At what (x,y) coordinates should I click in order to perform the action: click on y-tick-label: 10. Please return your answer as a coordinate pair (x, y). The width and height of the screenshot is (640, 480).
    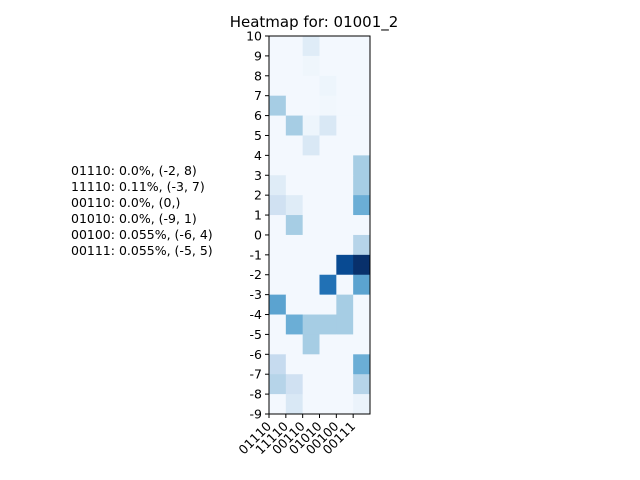
    Looking at the image, I should click on (254, 36).